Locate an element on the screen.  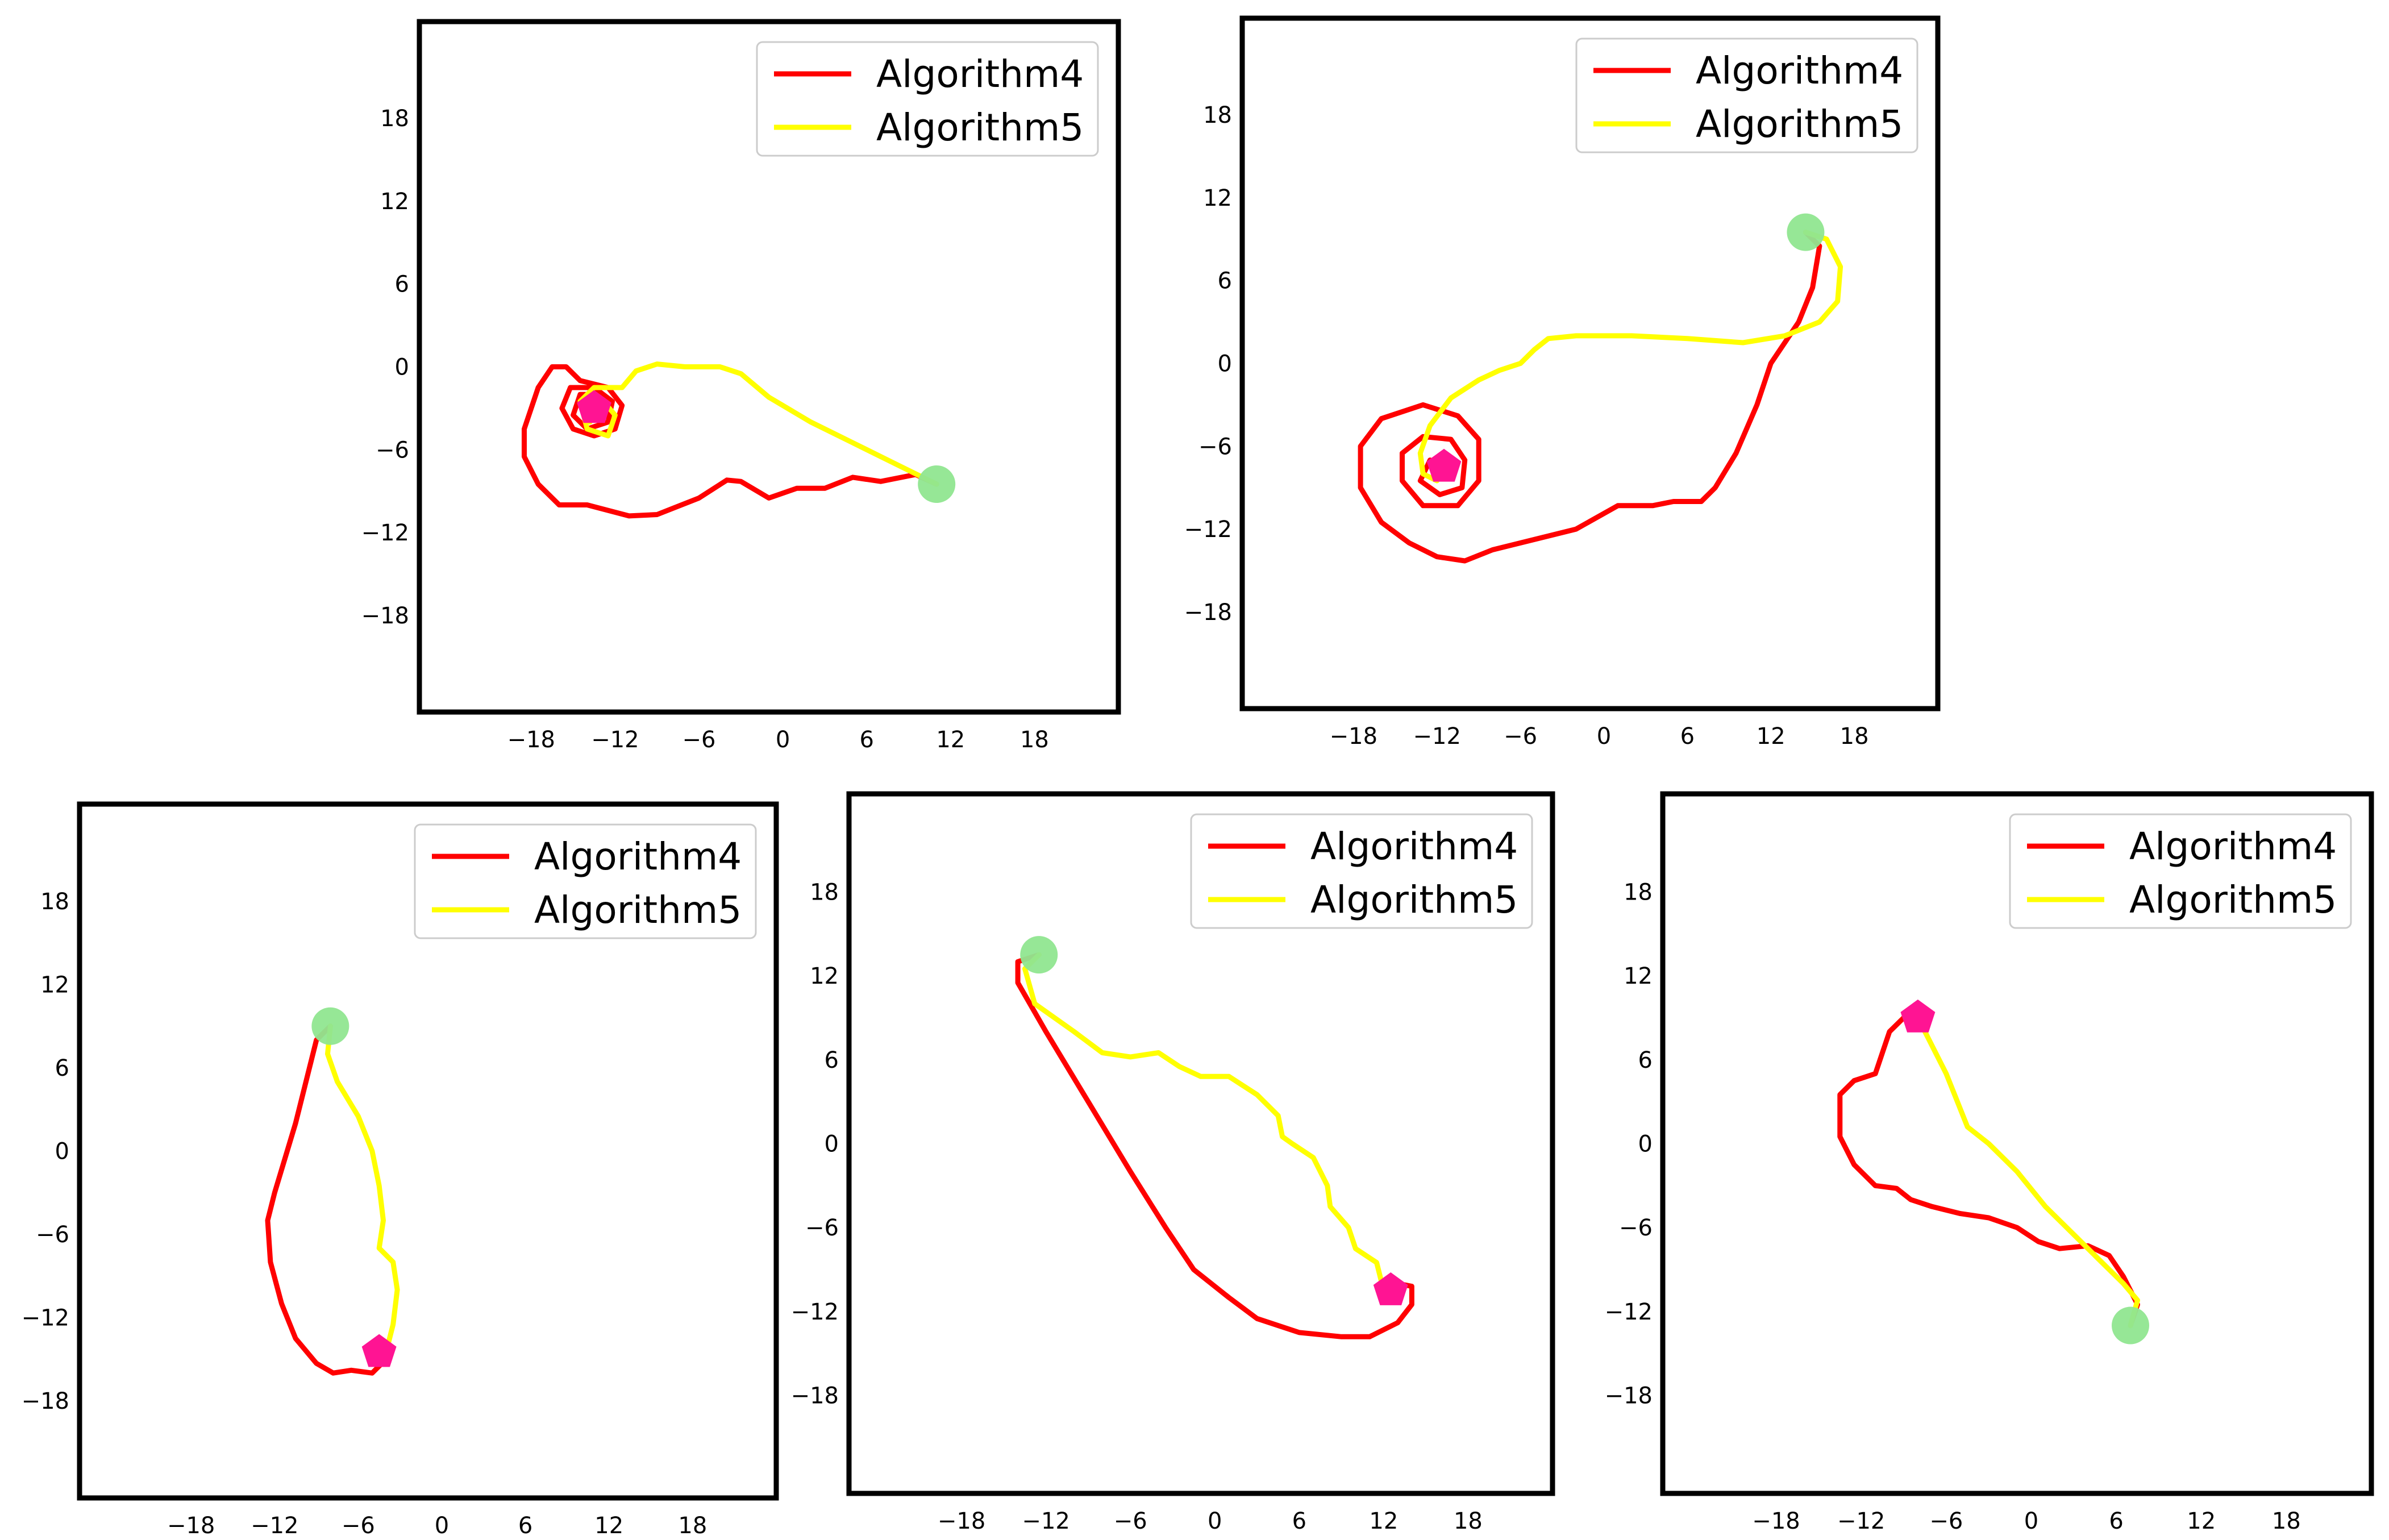
chart1-series-algorithm4 is located at coordinates (1590, 397).